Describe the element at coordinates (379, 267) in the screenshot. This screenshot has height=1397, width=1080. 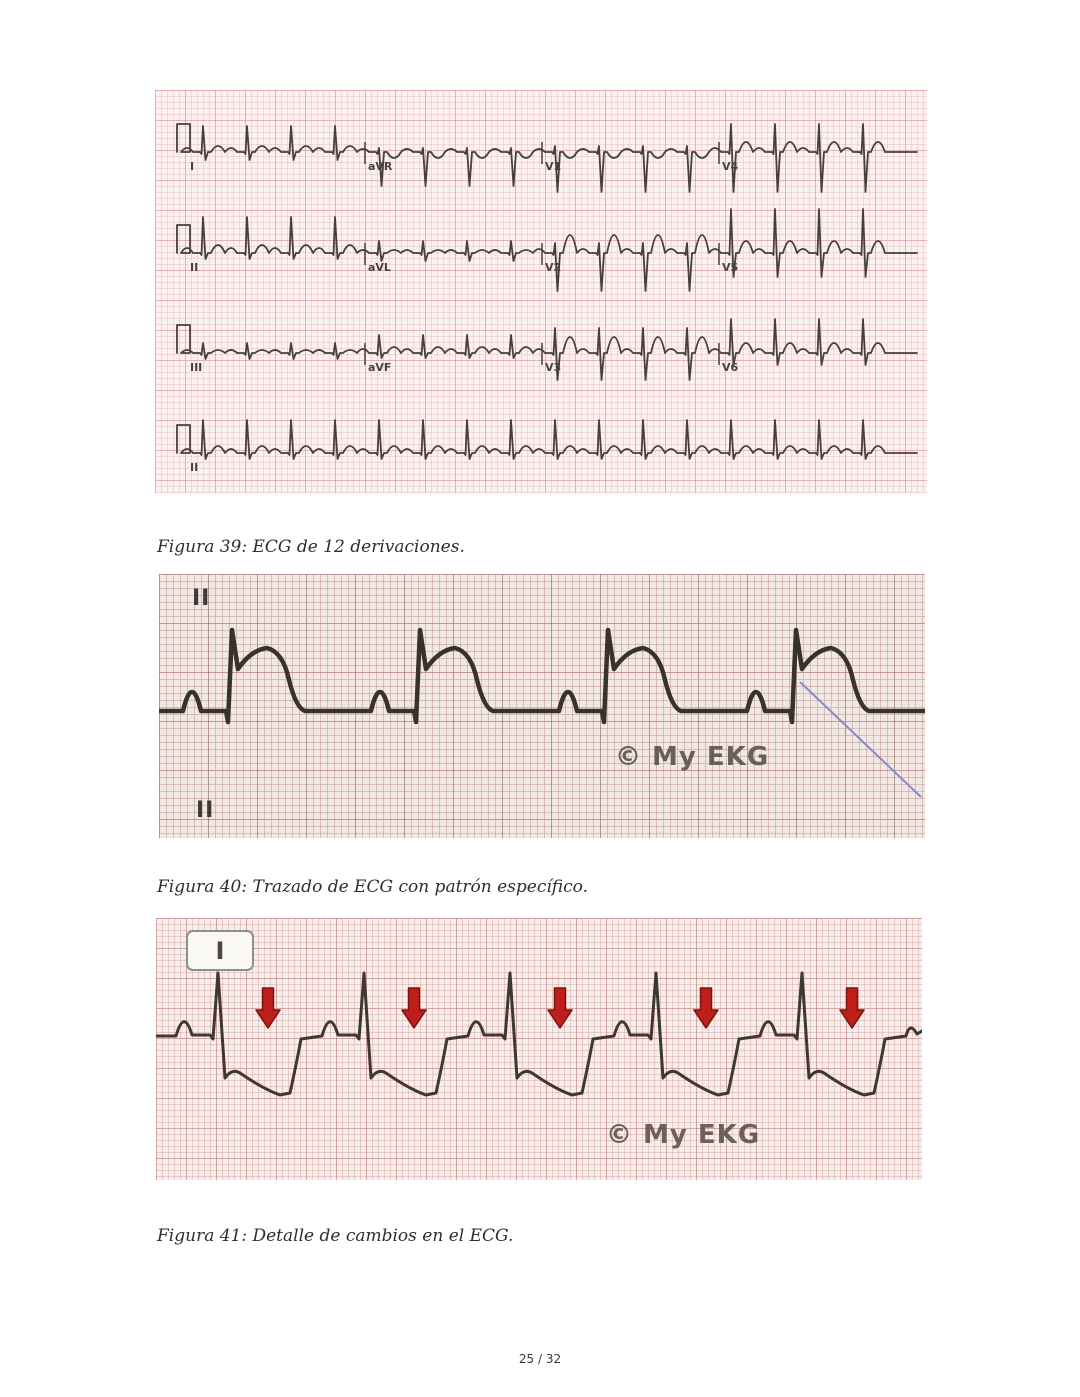
I see `lead-label-aVL: aVL` at that location.